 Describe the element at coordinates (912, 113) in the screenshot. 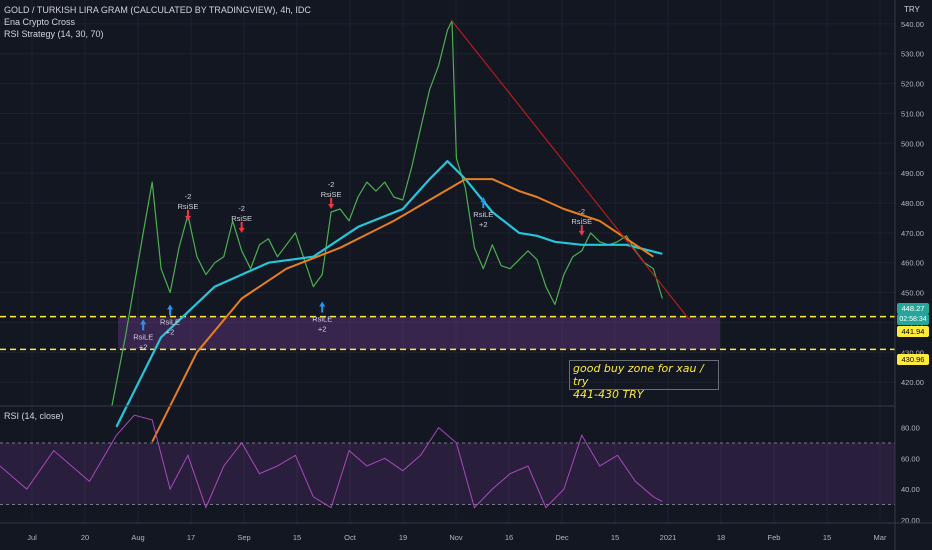

I see `price-tick-label: 510.00` at that location.